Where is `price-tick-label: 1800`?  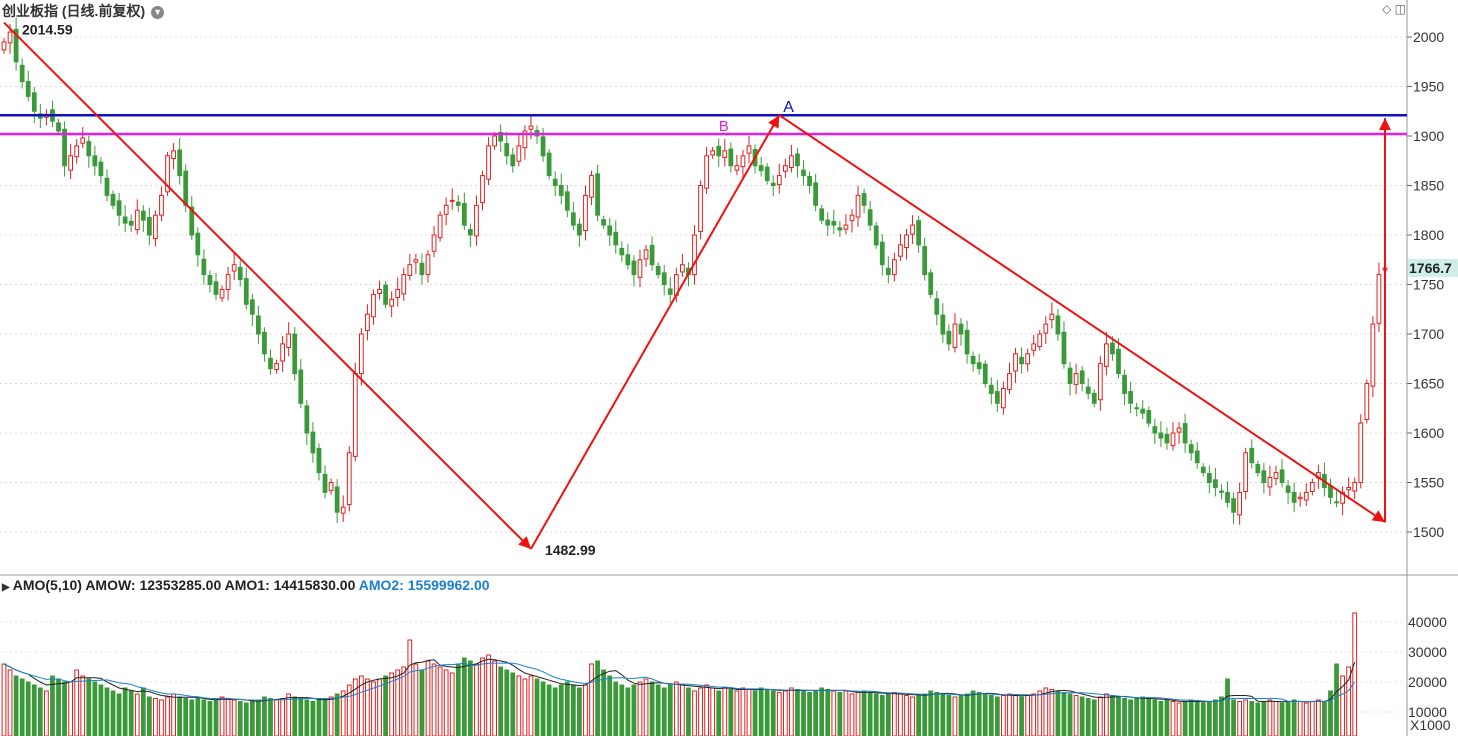
price-tick-label: 1800 is located at coordinates (1428, 235).